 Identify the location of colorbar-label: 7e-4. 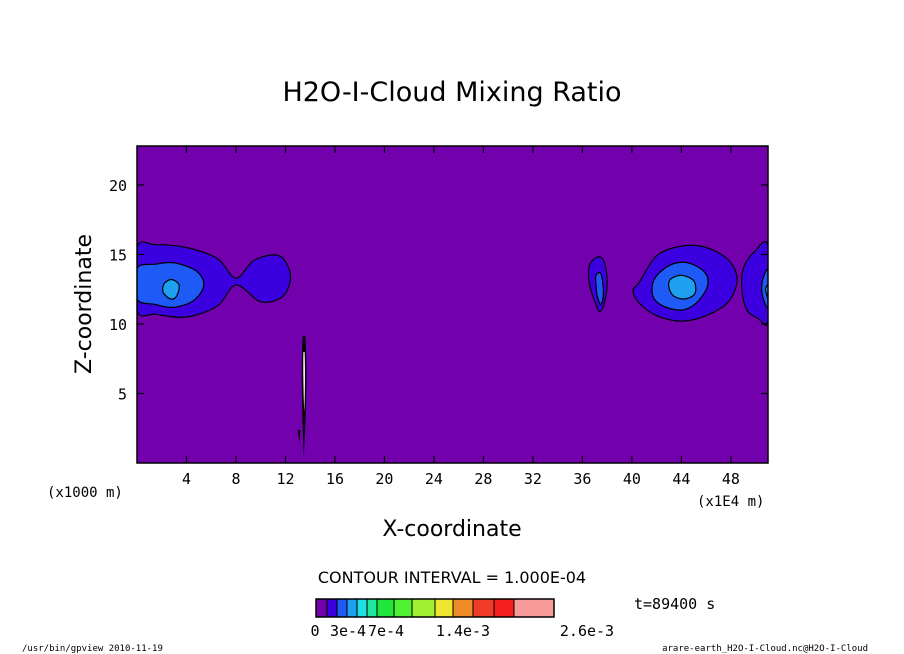
(386, 631).